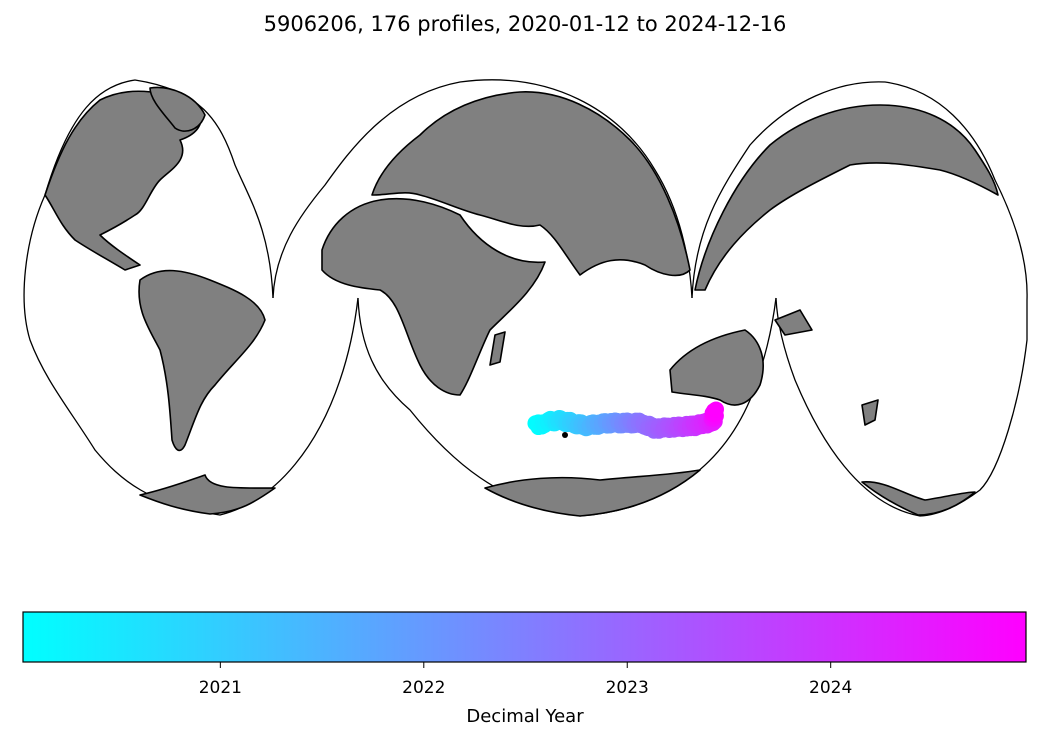 The image size is (1050, 750). Describe the element at coordinates (918, 498) in the screenshot. I see `landmass-antarctica-pacific` at that location.